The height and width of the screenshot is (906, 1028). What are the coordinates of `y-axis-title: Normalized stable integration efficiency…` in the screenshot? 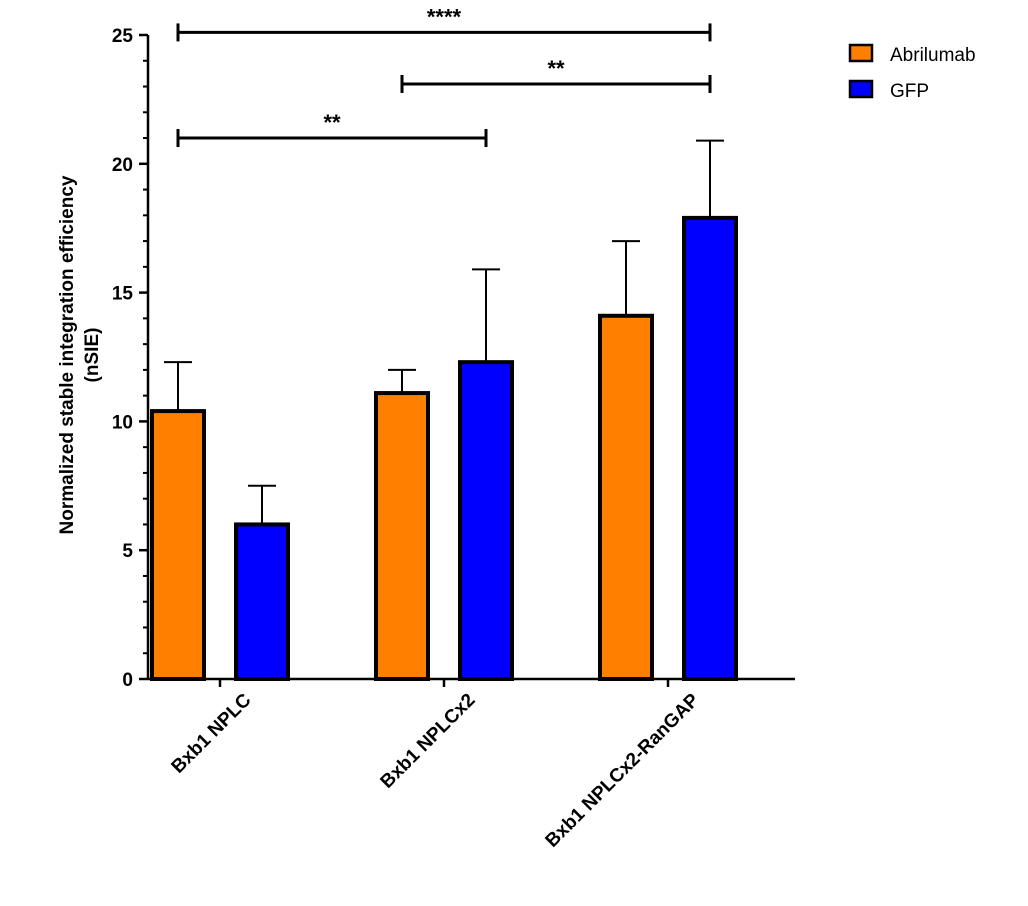 It's located at (80, 354).